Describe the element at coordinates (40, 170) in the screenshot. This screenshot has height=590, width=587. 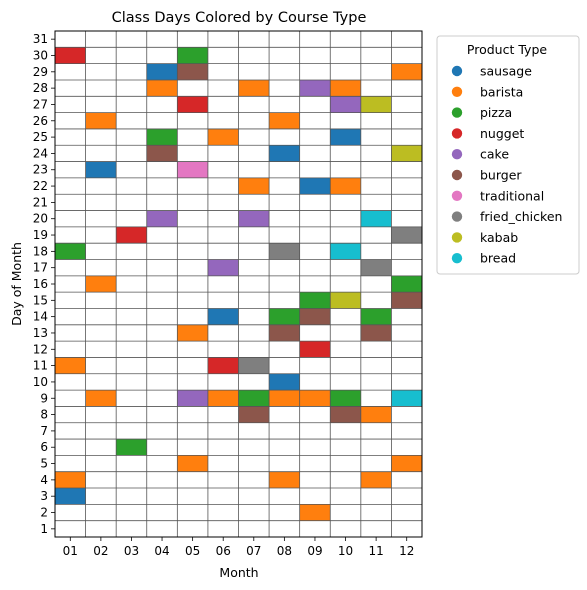
I see `y-tick-label-23: 23` at that location.